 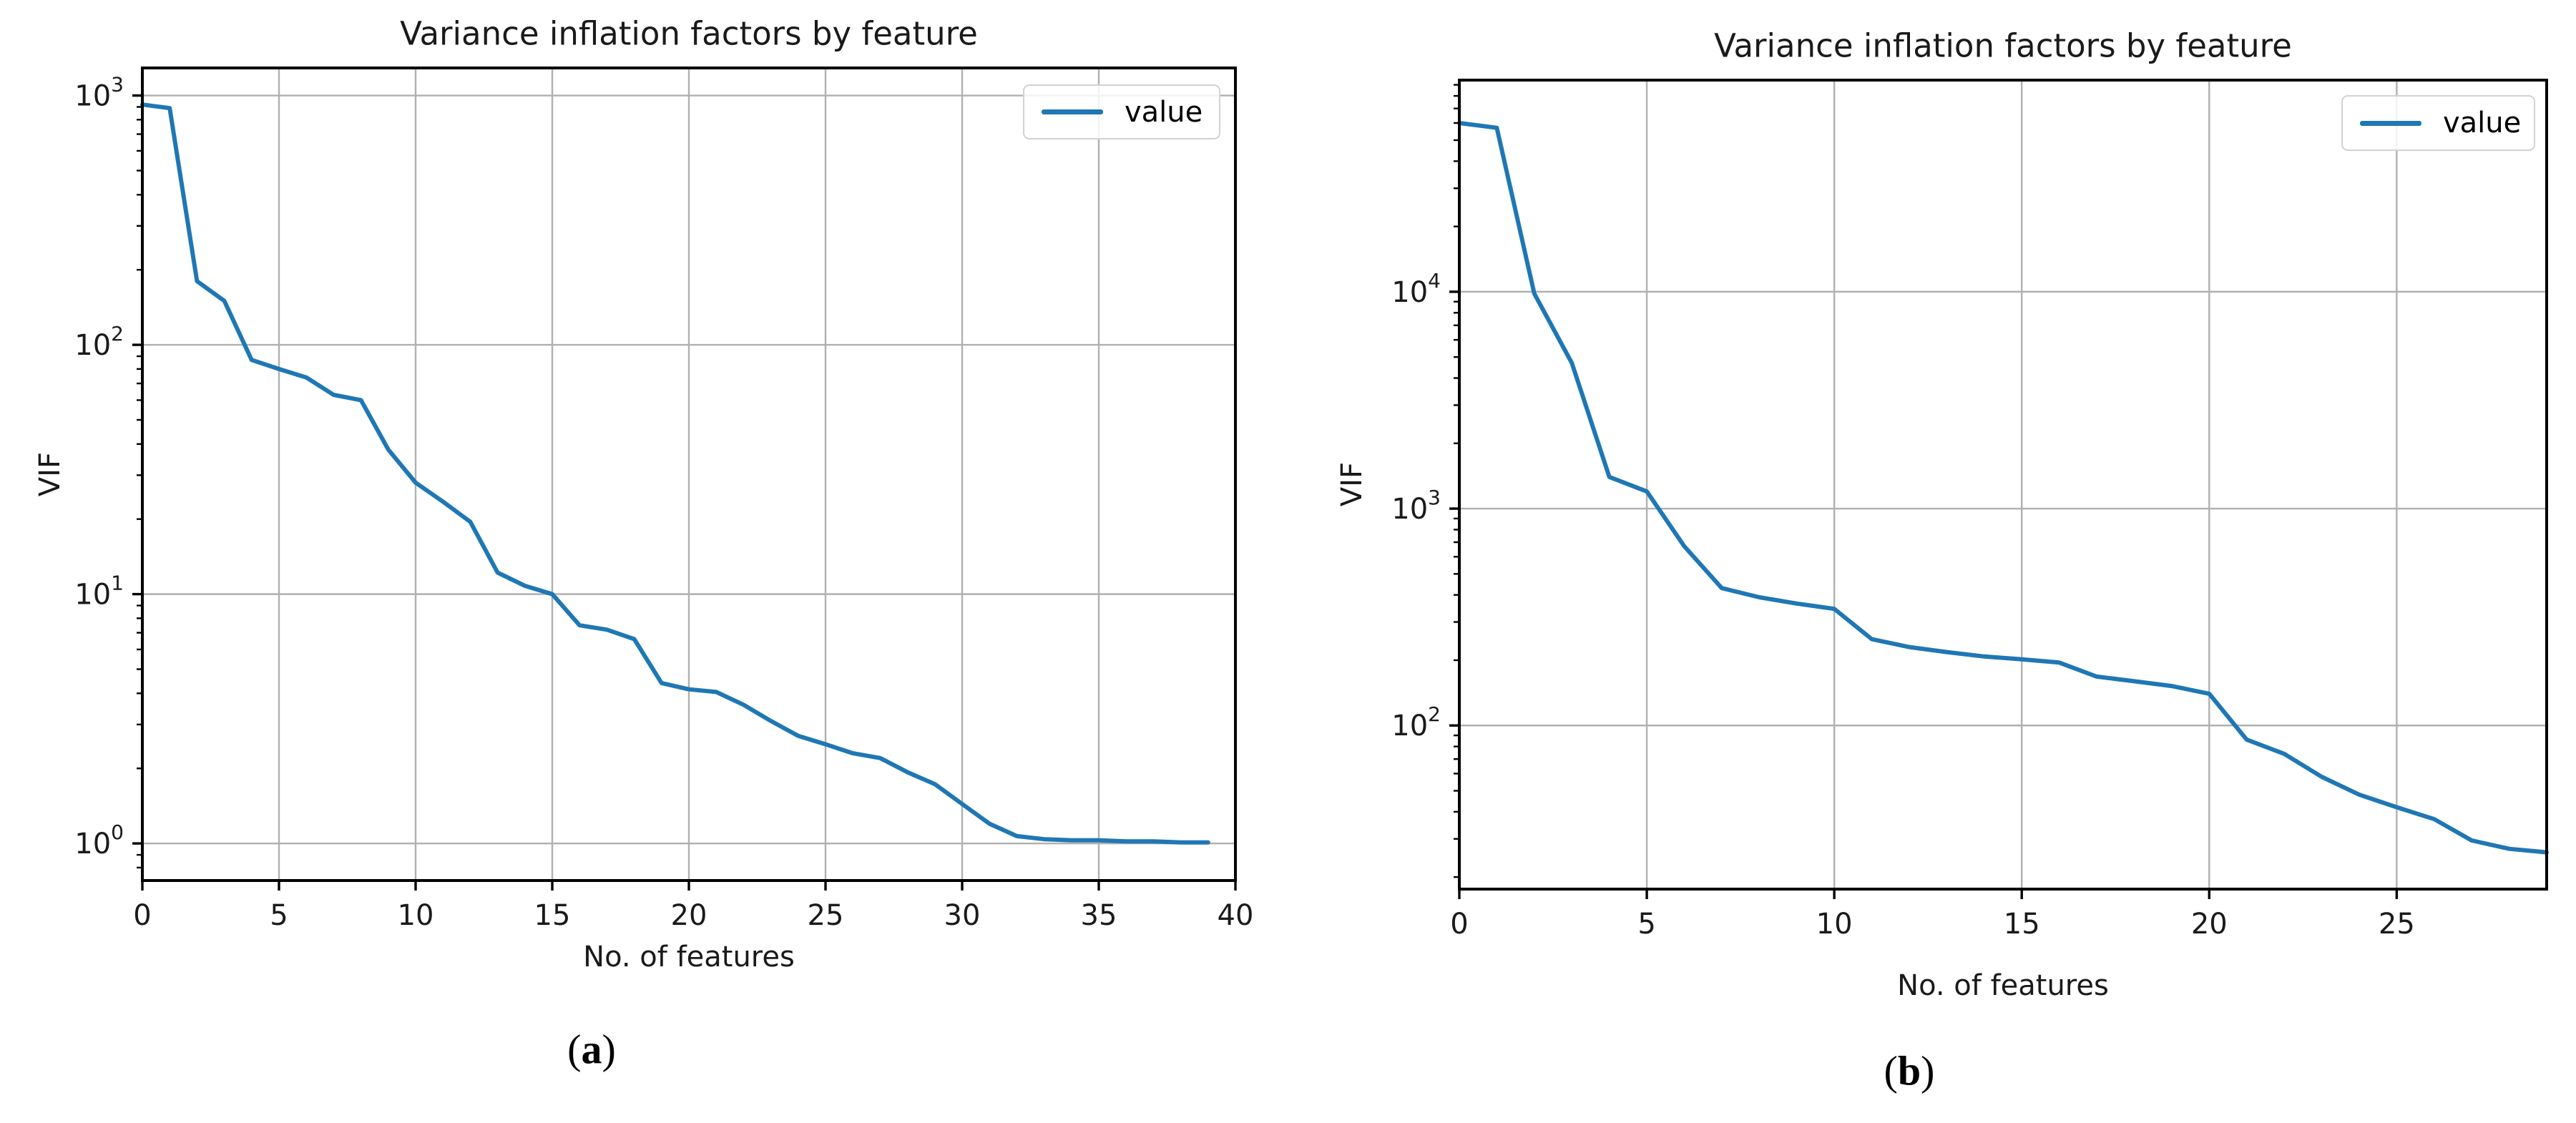 I want to click on x-tick-label: 30, so click(x=963, y=915).